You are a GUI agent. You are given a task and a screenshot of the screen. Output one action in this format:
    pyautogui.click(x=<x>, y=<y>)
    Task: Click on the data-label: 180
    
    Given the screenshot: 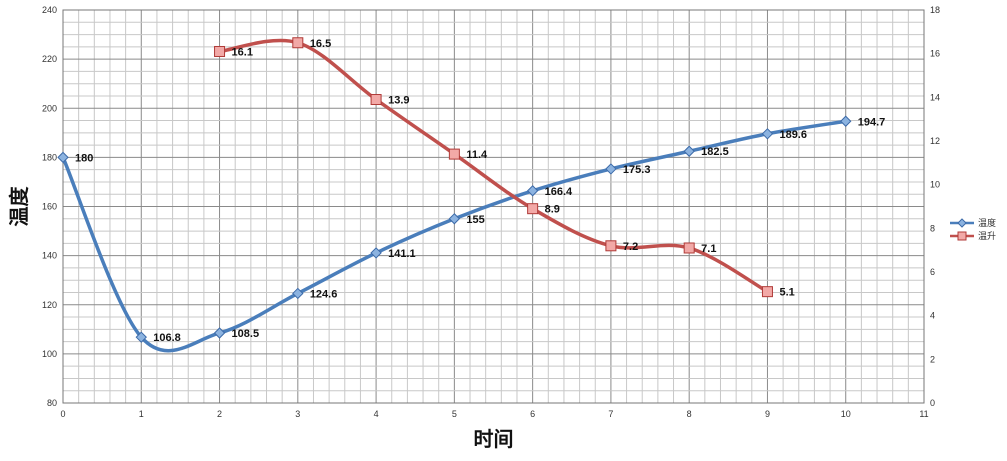 What is the action you would take?
    pyautogui.click(x=84, y=158)
    